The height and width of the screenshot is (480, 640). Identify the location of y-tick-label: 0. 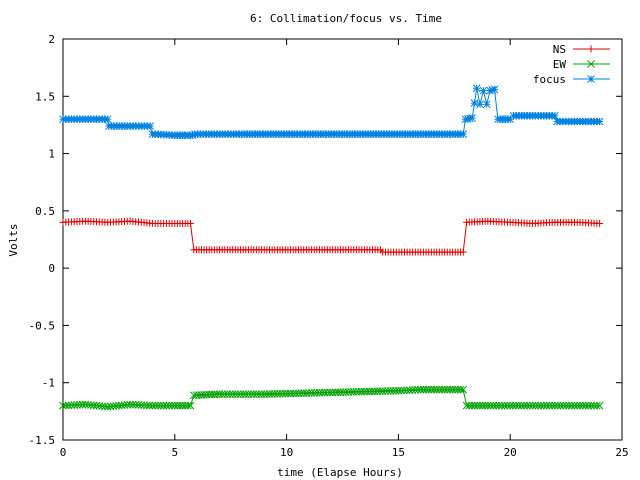
(51, 268).